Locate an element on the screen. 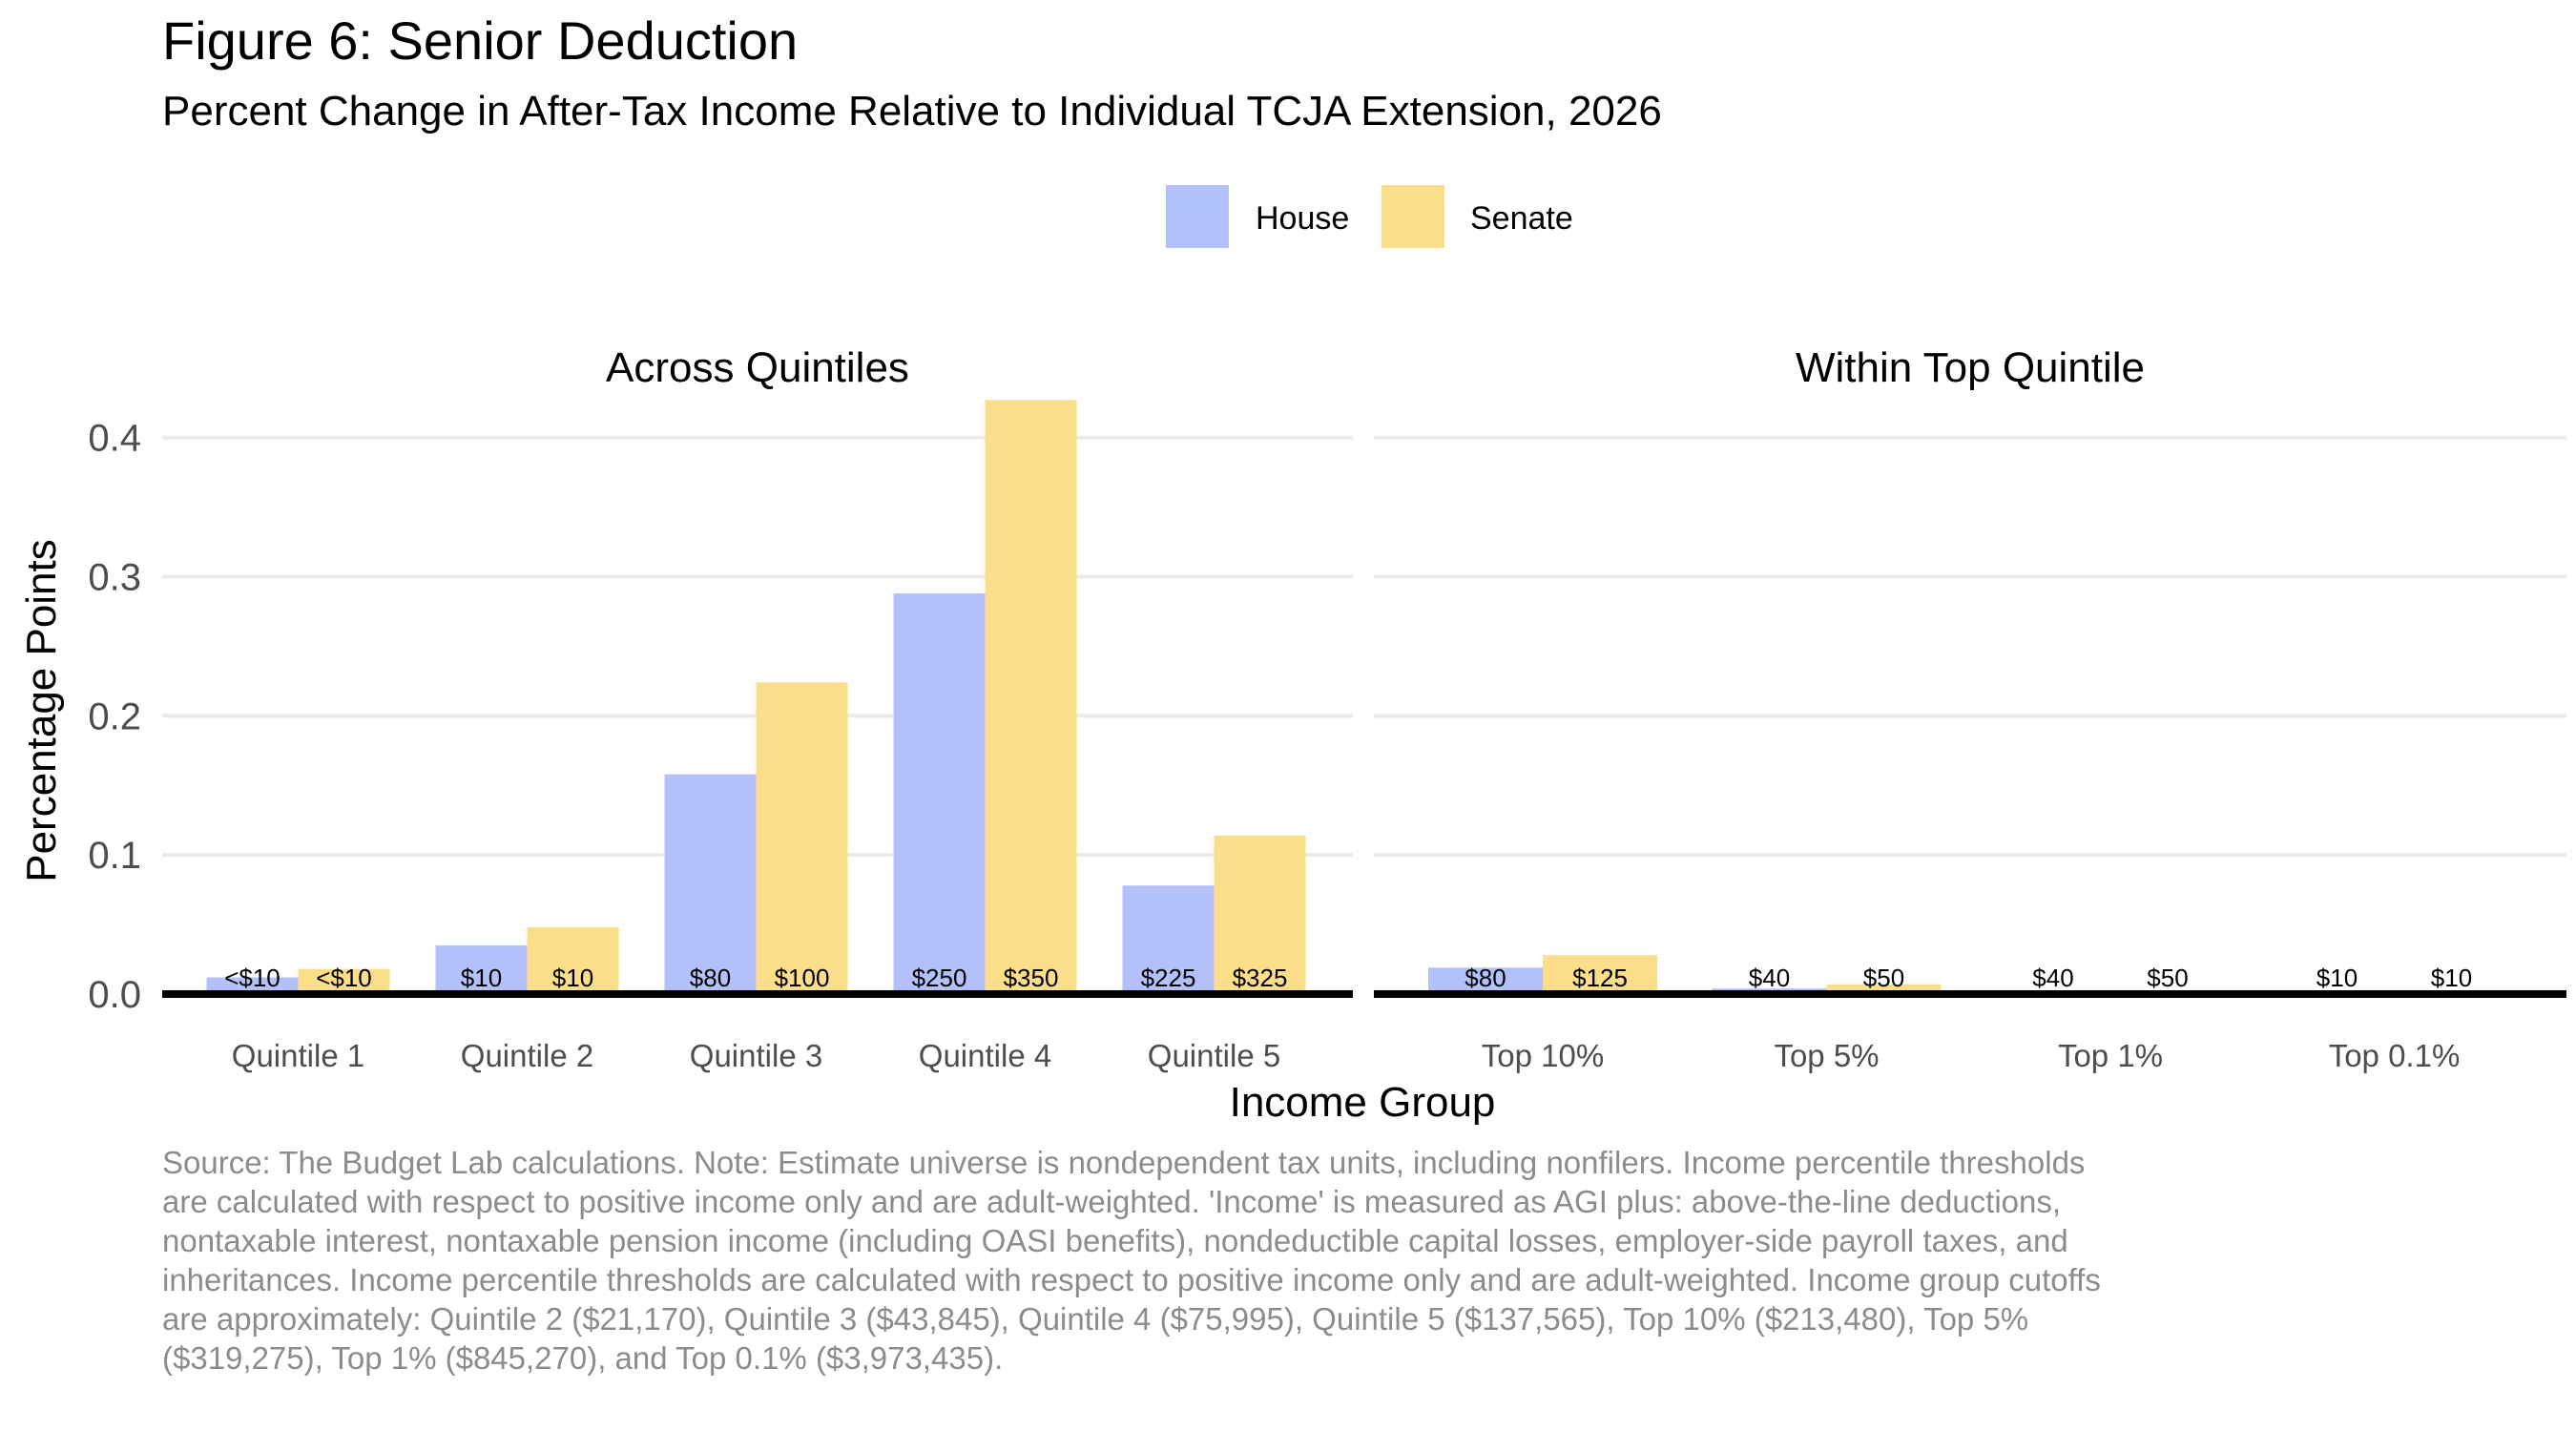  bar-value-label: $225 is located at coordinates (1168, 978).